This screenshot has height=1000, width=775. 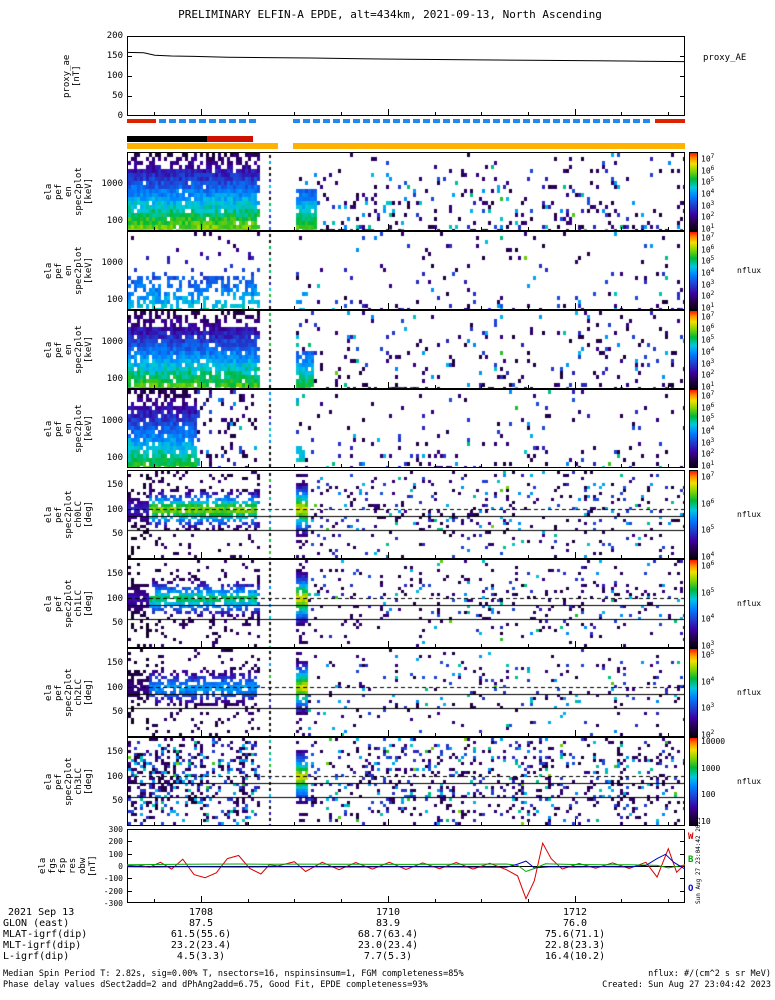 I want to click on xaxis-row-lshell: L-igrf(dip) 4.5(3.3) 7.7(5.3) 16.4(10.2), so click(x=387, y=956).